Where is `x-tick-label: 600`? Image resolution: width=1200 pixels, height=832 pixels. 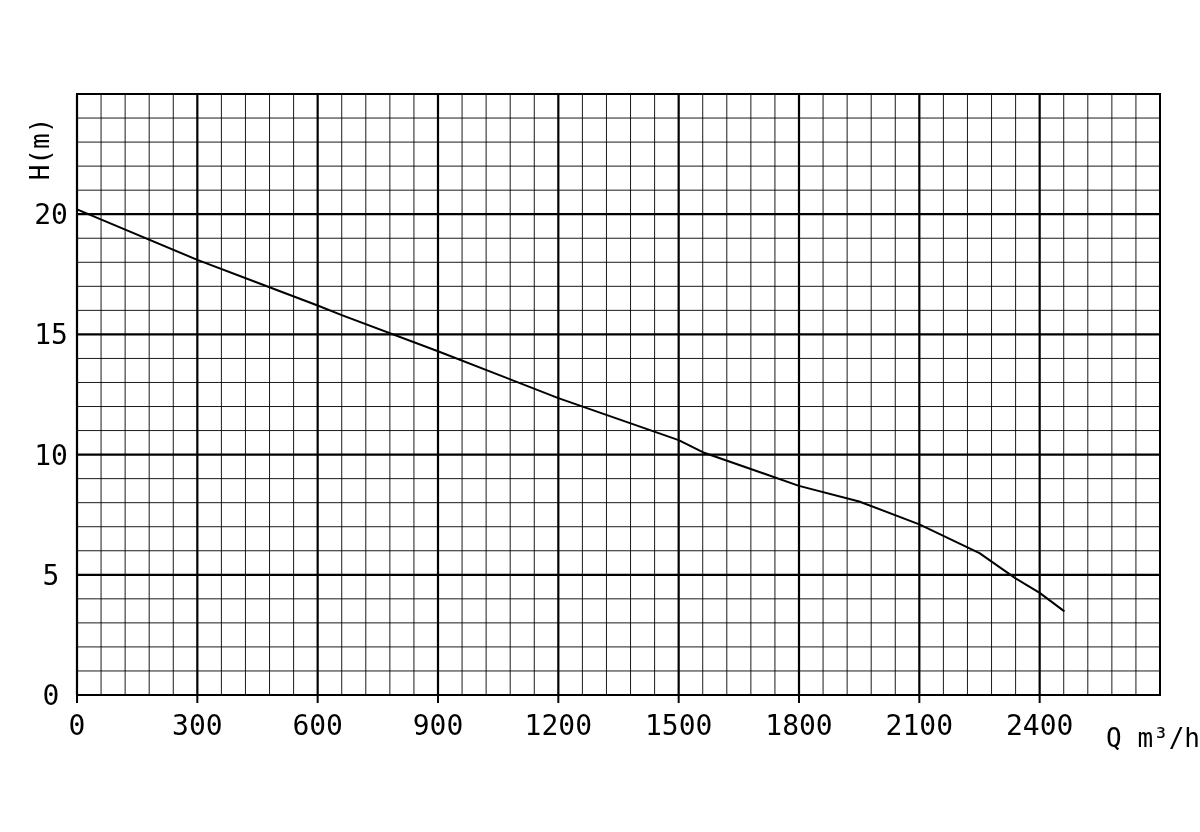
x-tick-label: 600 is located at coordinates (317, 725).